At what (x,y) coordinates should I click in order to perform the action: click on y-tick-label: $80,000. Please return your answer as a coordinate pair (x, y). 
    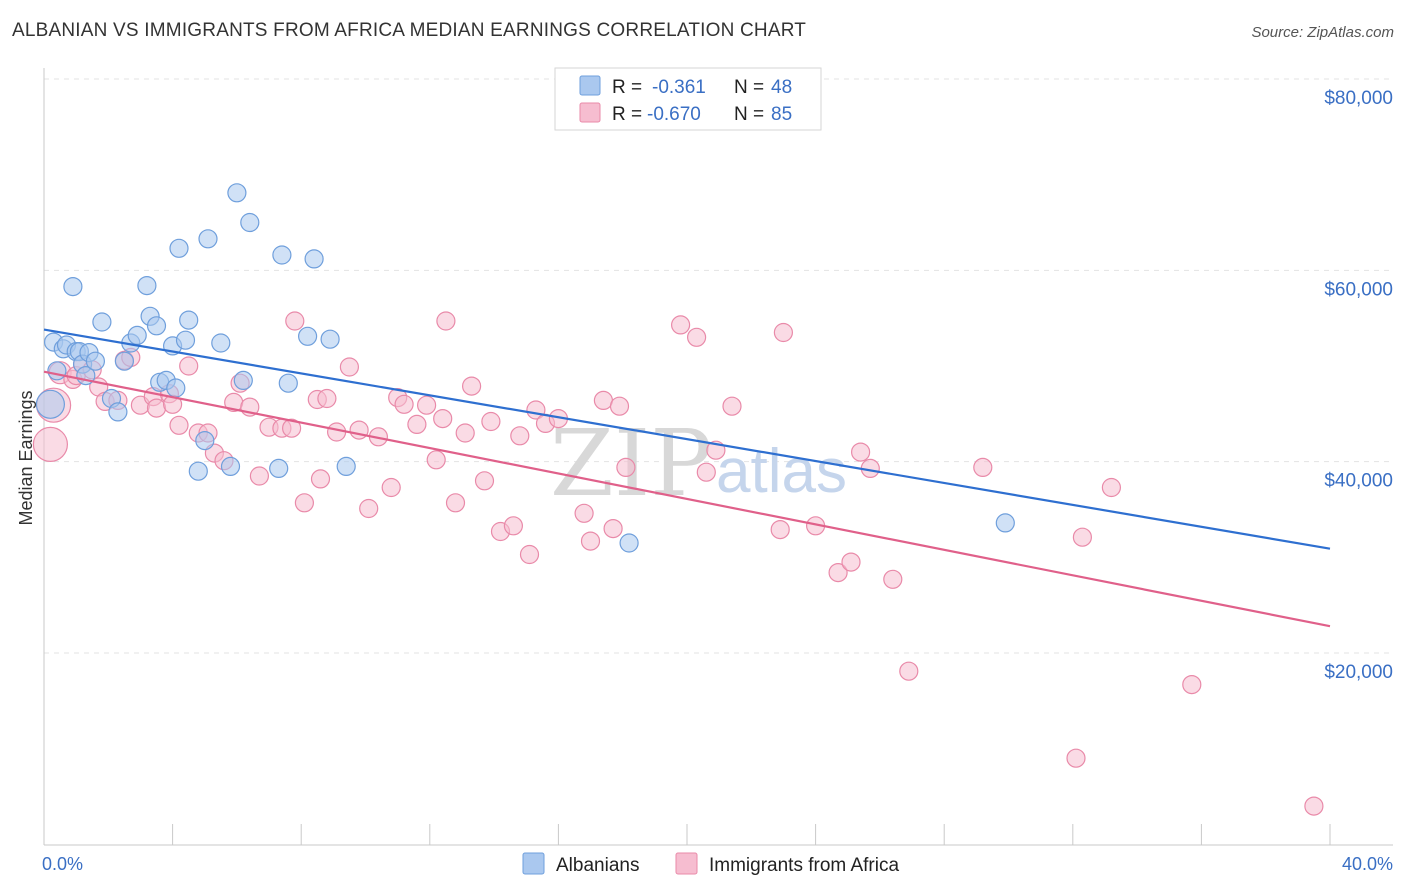
    Looking at the image, I should click on (1358, 98).